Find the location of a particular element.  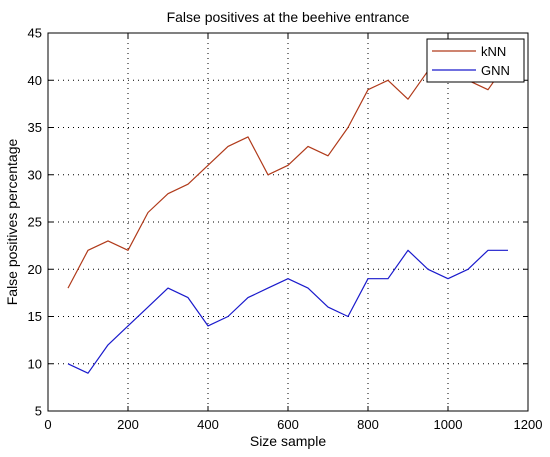

y-tick-label: 5 is located at coordinates (38, 411).